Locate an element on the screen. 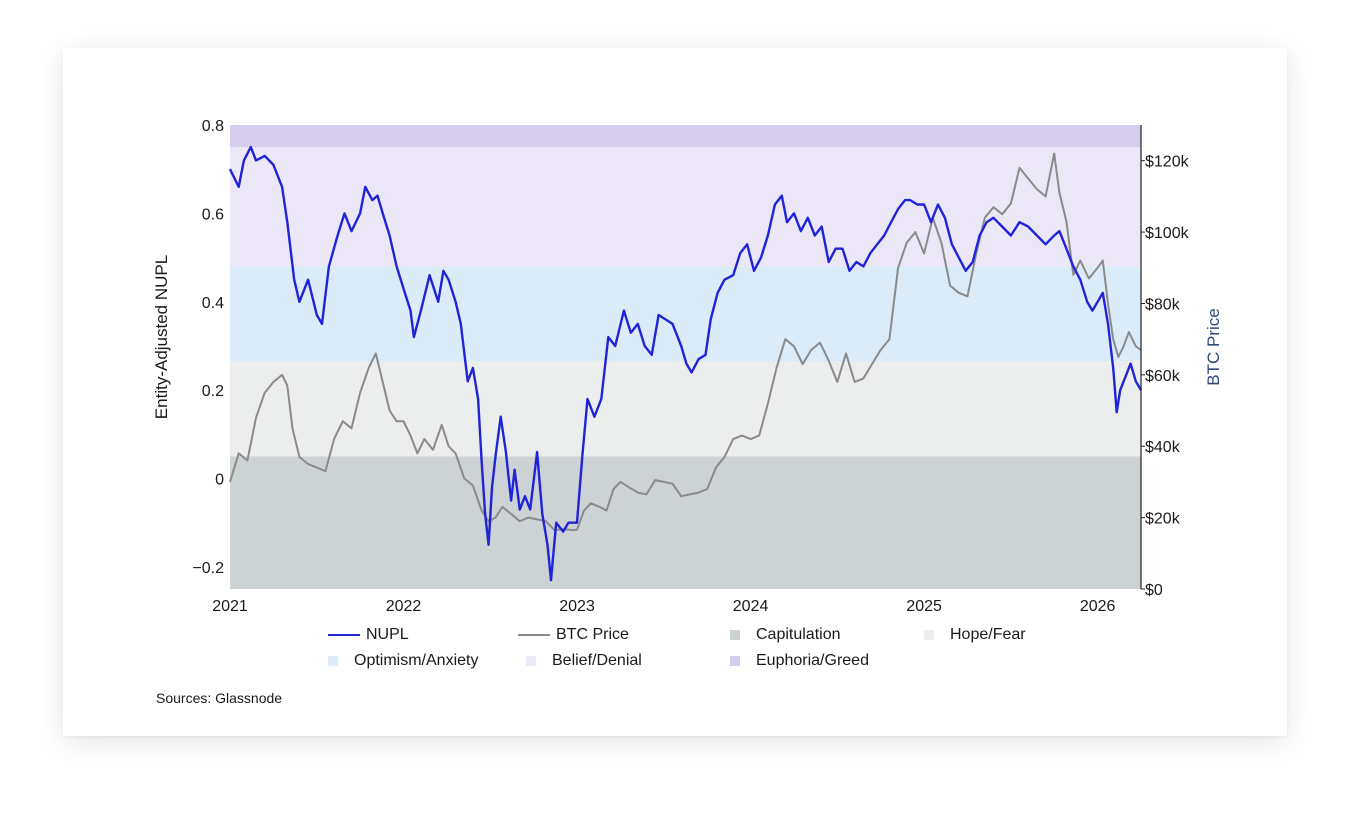 Image resolution: width=1350 pixels, height=816 pixels. legend-item-nupl: NUPL is located at coordinates (368, 635).